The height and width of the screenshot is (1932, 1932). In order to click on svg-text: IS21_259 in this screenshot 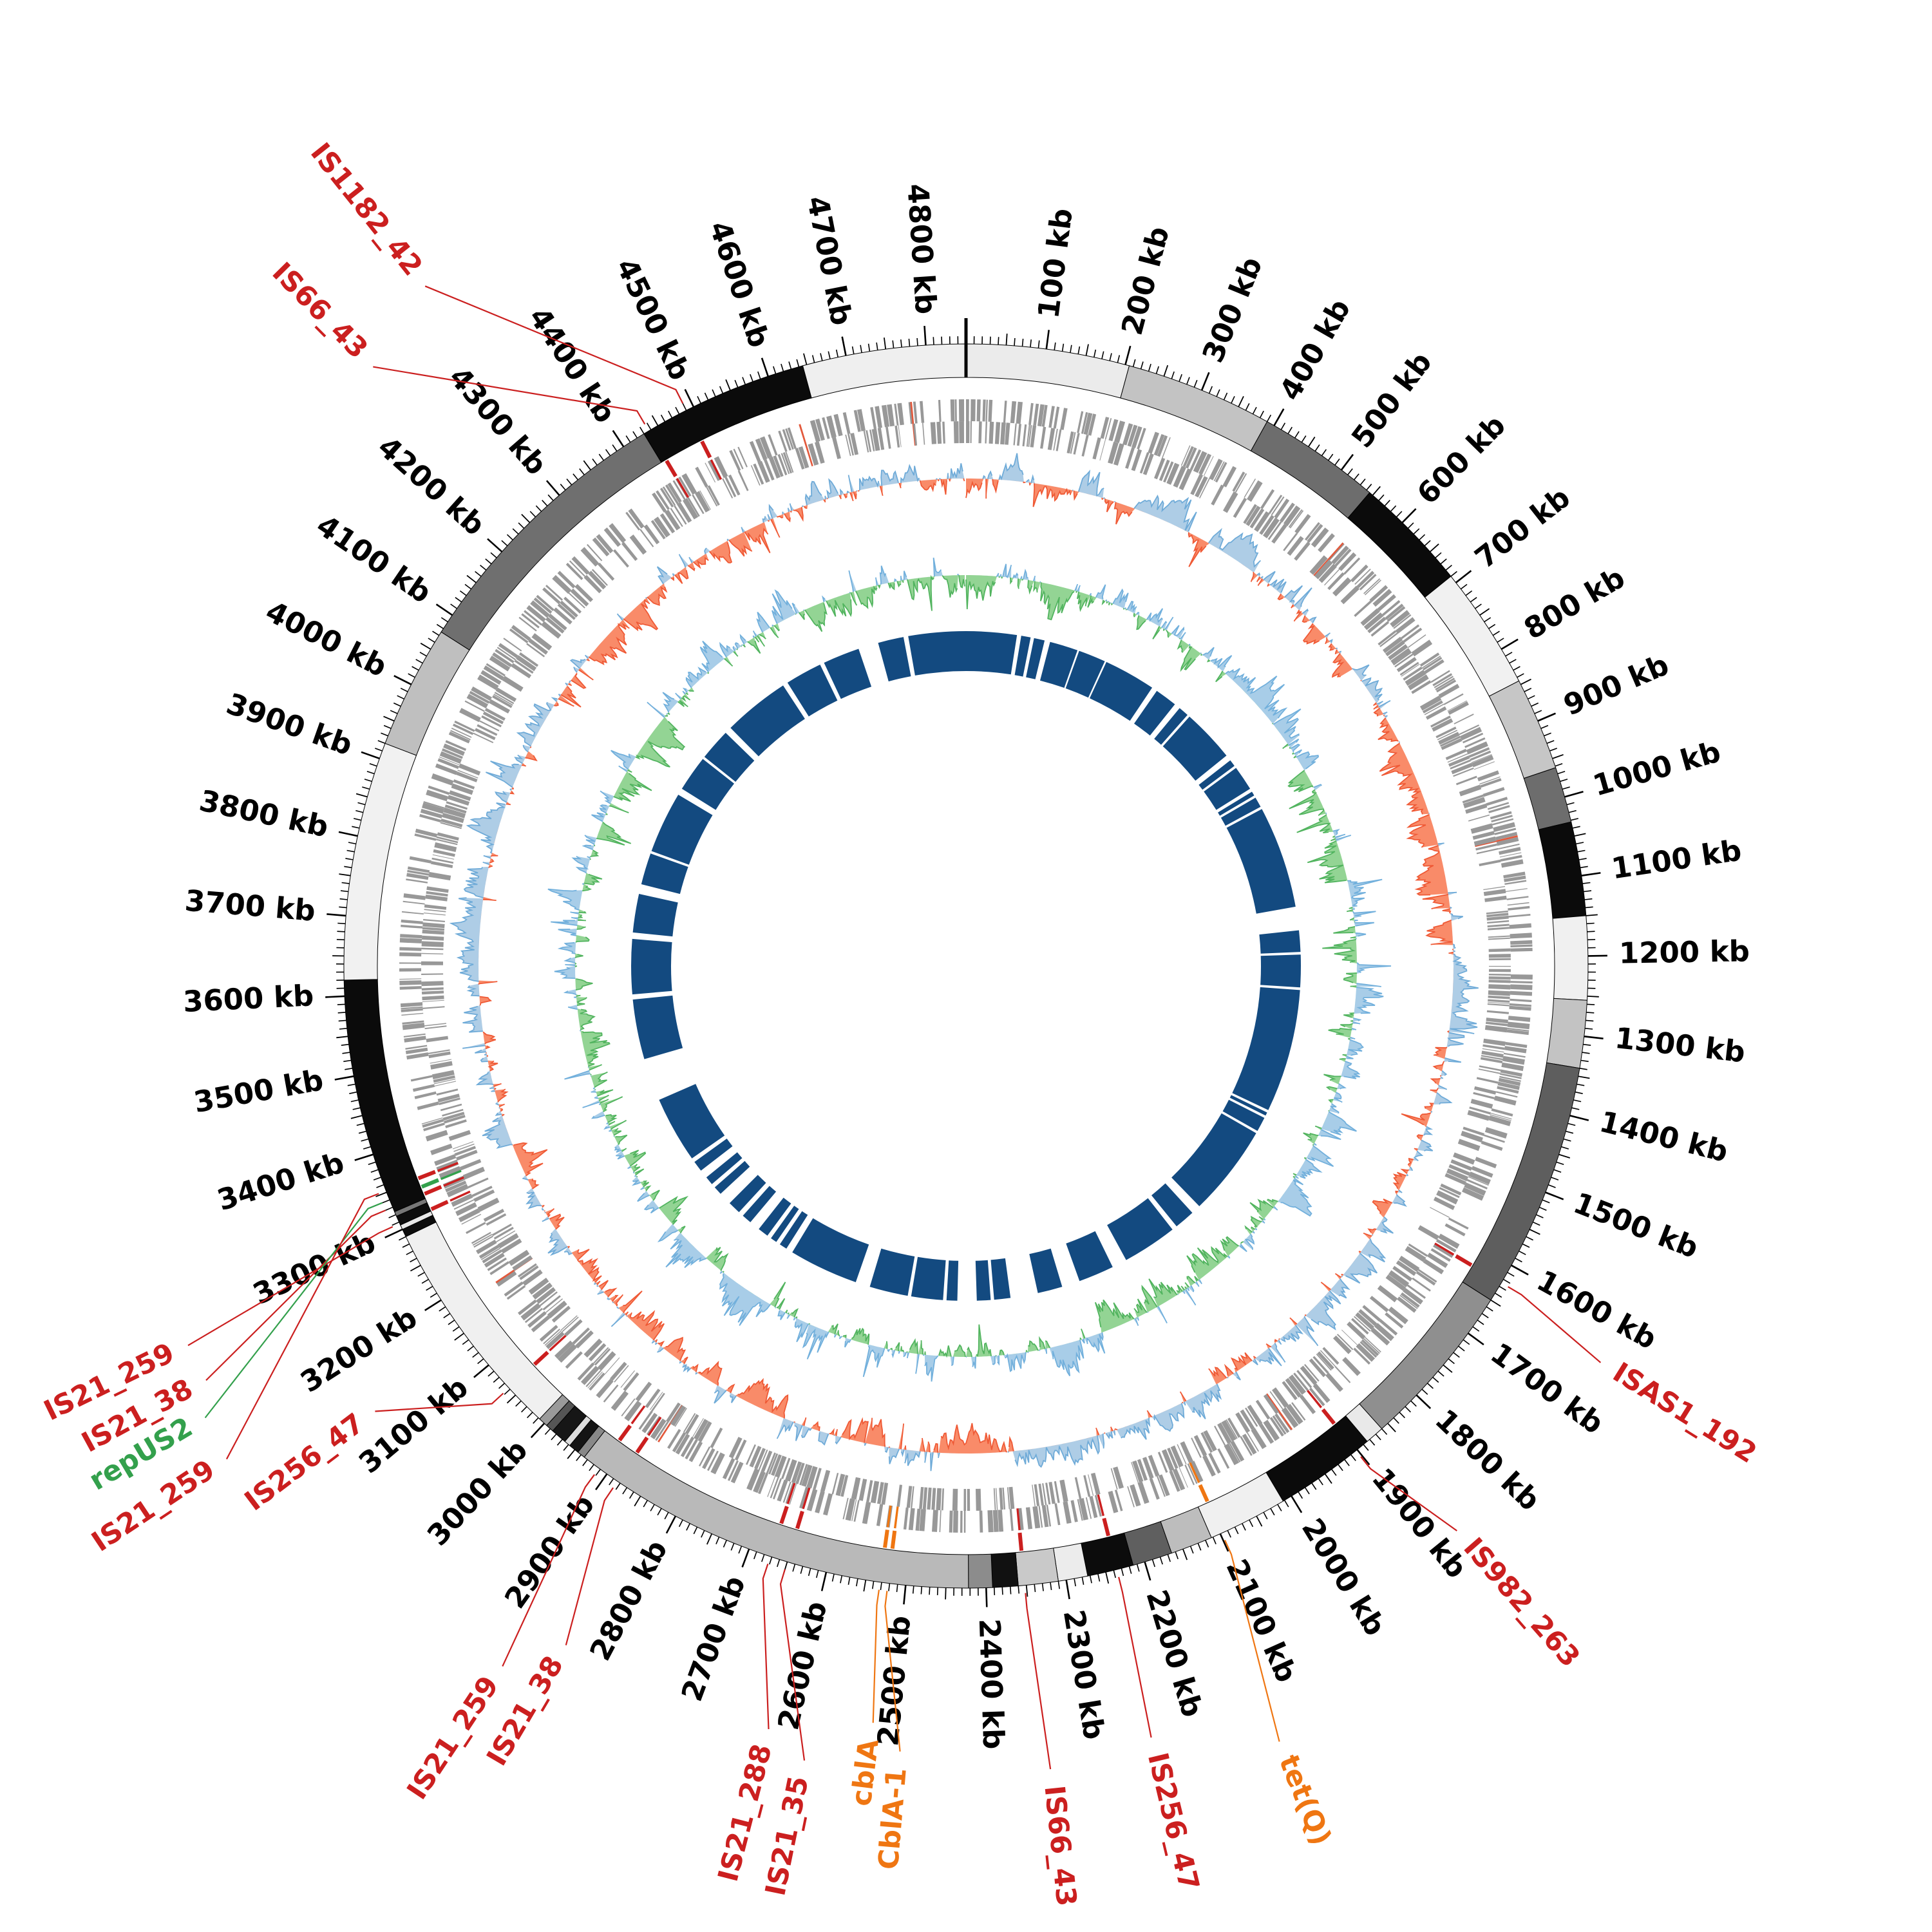, I will do `click(453, 1738)`.